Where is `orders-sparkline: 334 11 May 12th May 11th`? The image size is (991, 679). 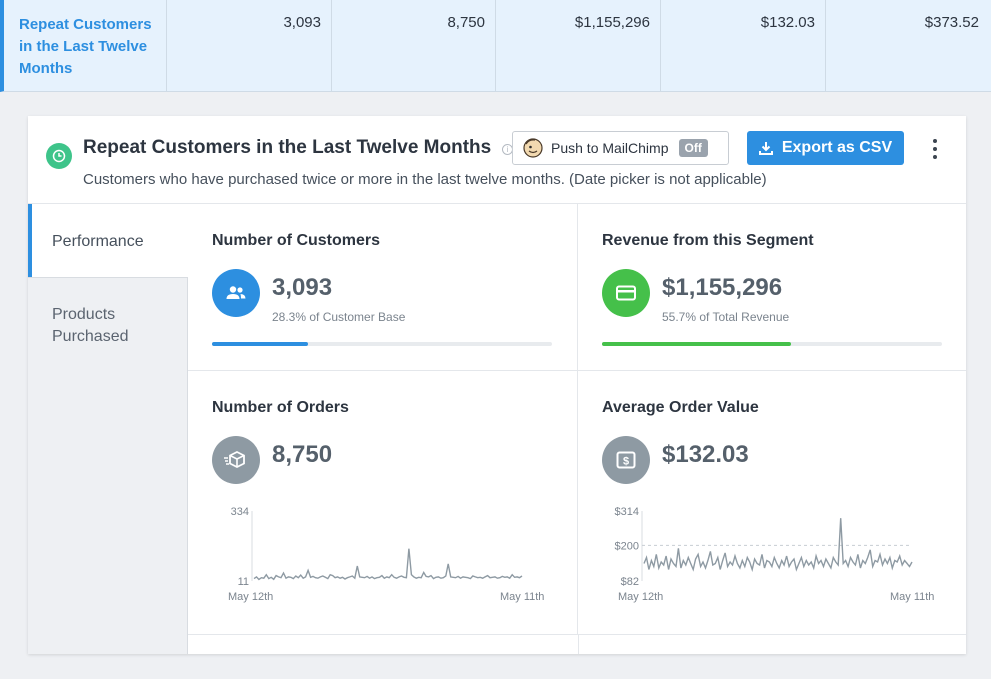
orders-sparkline: 334 11 May 12th May 11th is located at coordinates (386, 554).